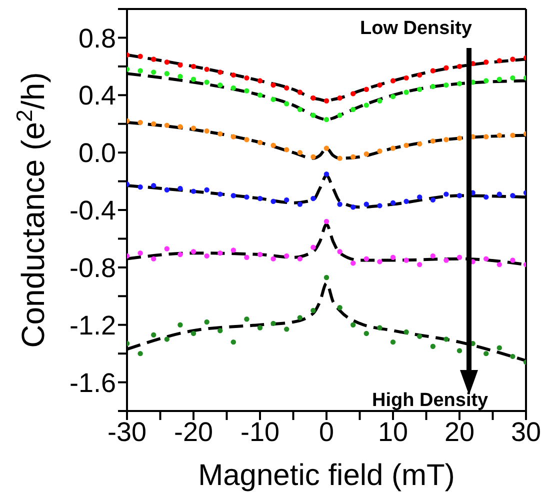 This screenshot has height=503, width=551. Describe the element at coordinates (127, 432) in the screenshot. I see `x-tick-label: -30` at that location.